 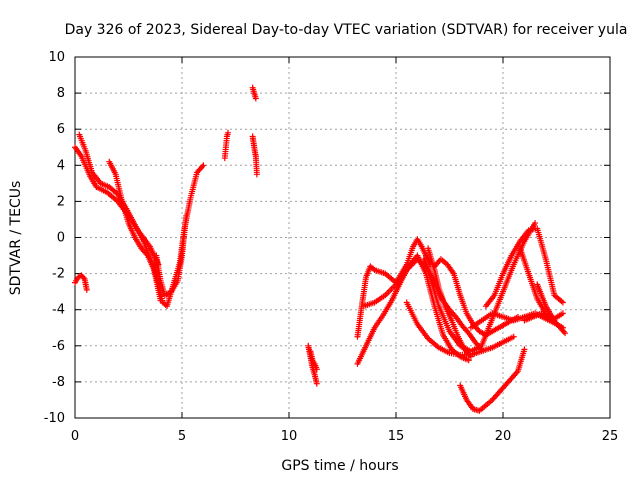 I want to click on series-s24, so click(x=545, y=323).